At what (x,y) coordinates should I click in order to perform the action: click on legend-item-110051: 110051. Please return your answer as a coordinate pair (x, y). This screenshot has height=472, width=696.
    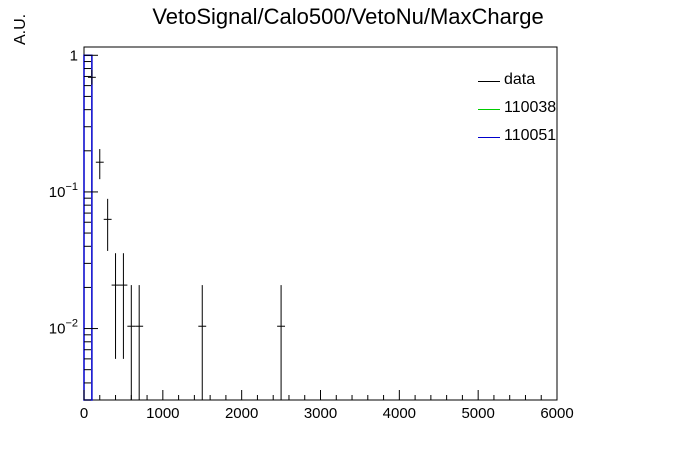
    Looking at the image, I should click on (531, 138).